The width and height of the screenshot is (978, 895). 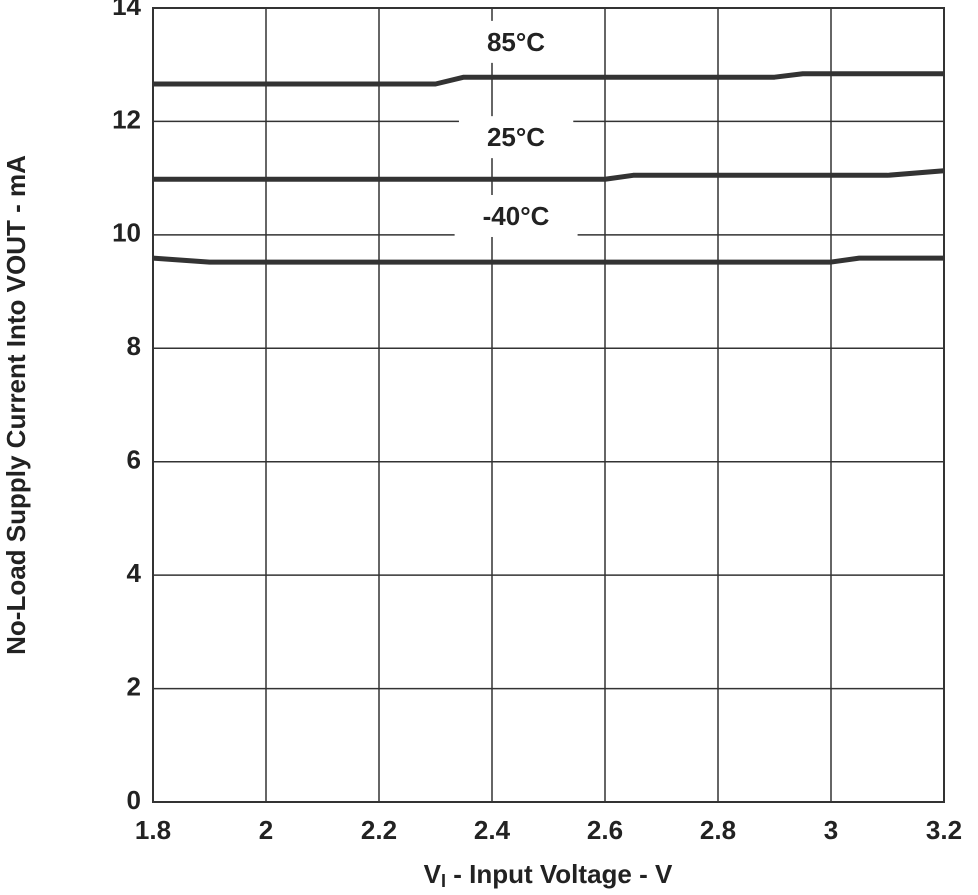 What do you see at coordinates (718, 830) in the screenshot?
I see `x-tick-label: 2.8` at bounding box center [718, 830].